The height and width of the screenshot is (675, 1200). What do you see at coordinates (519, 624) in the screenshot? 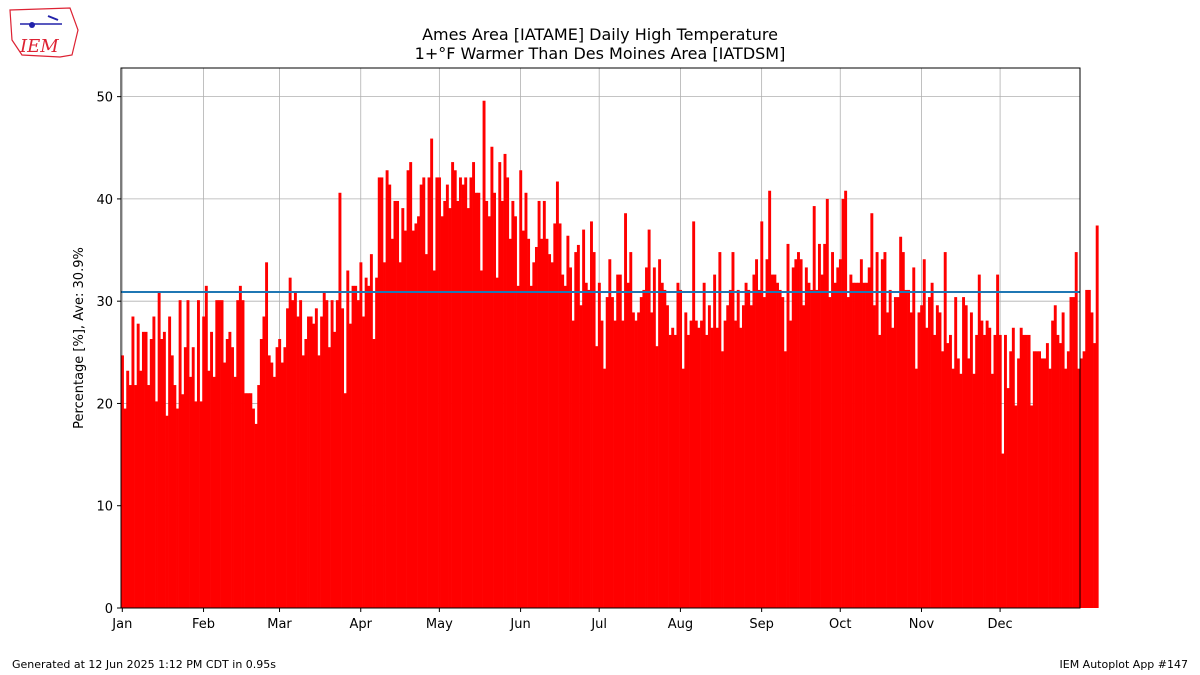
I see `x-tick-label: Jun` at bounding box center [519, 624].